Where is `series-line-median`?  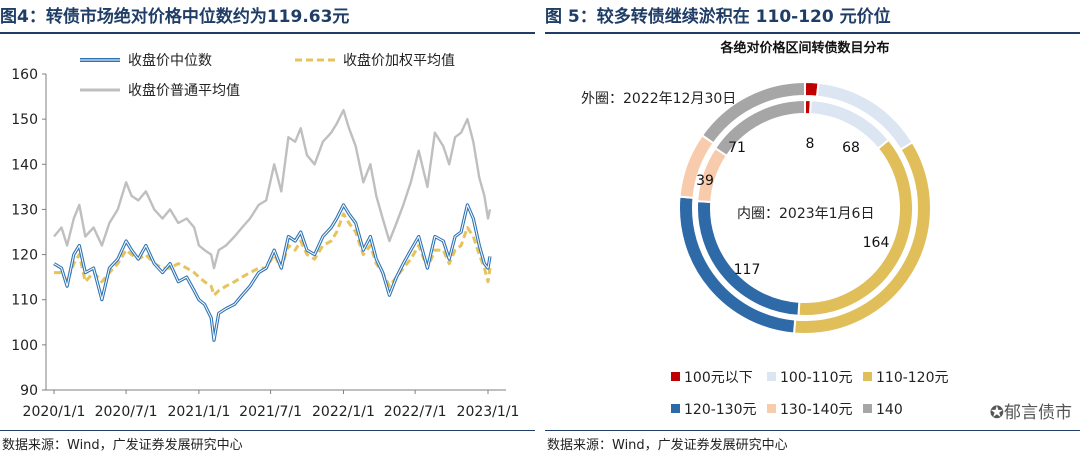
series-line-median is located at coordinates (272, 272).